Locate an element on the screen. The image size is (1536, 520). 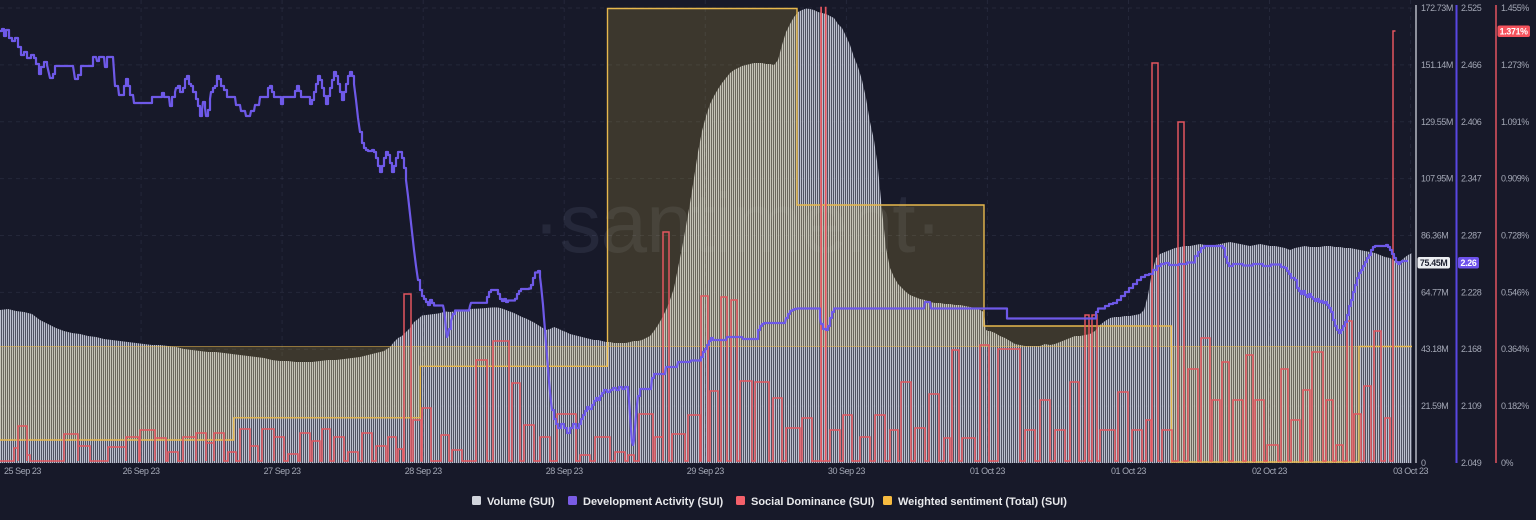
svg-text: 03 Oct 23 is located at coordinates (1410, 471).